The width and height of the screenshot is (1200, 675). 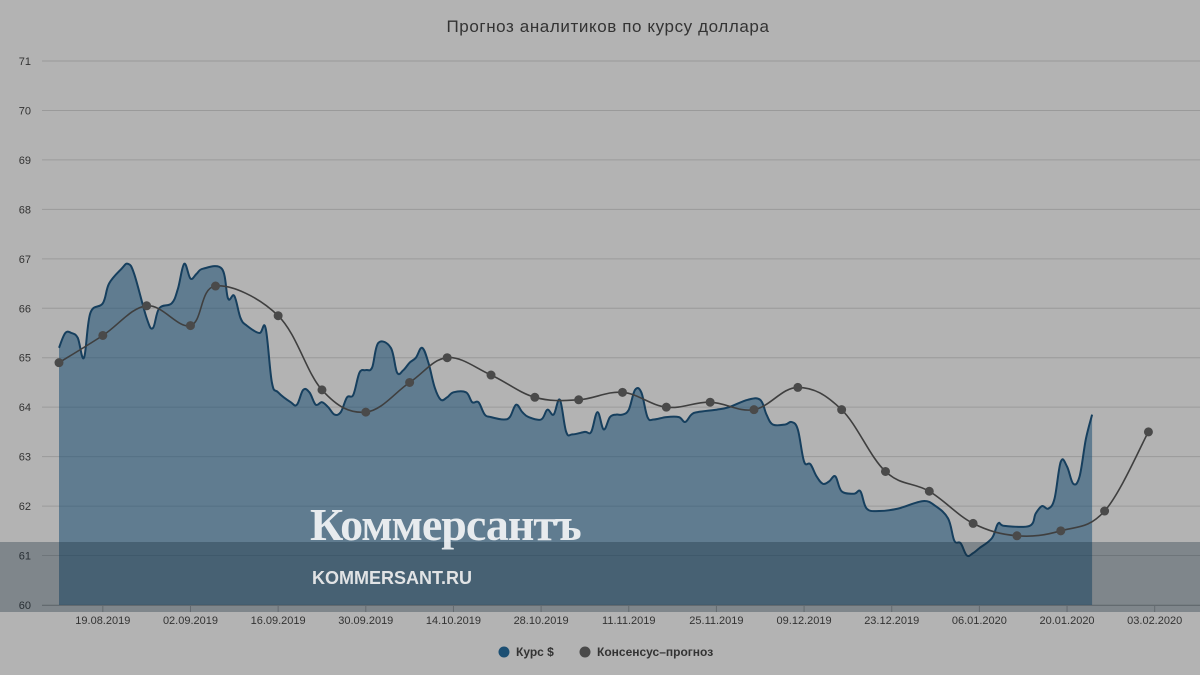 I want to click on x-tick-label: 16.09.2019, so click(x=278, y=621).